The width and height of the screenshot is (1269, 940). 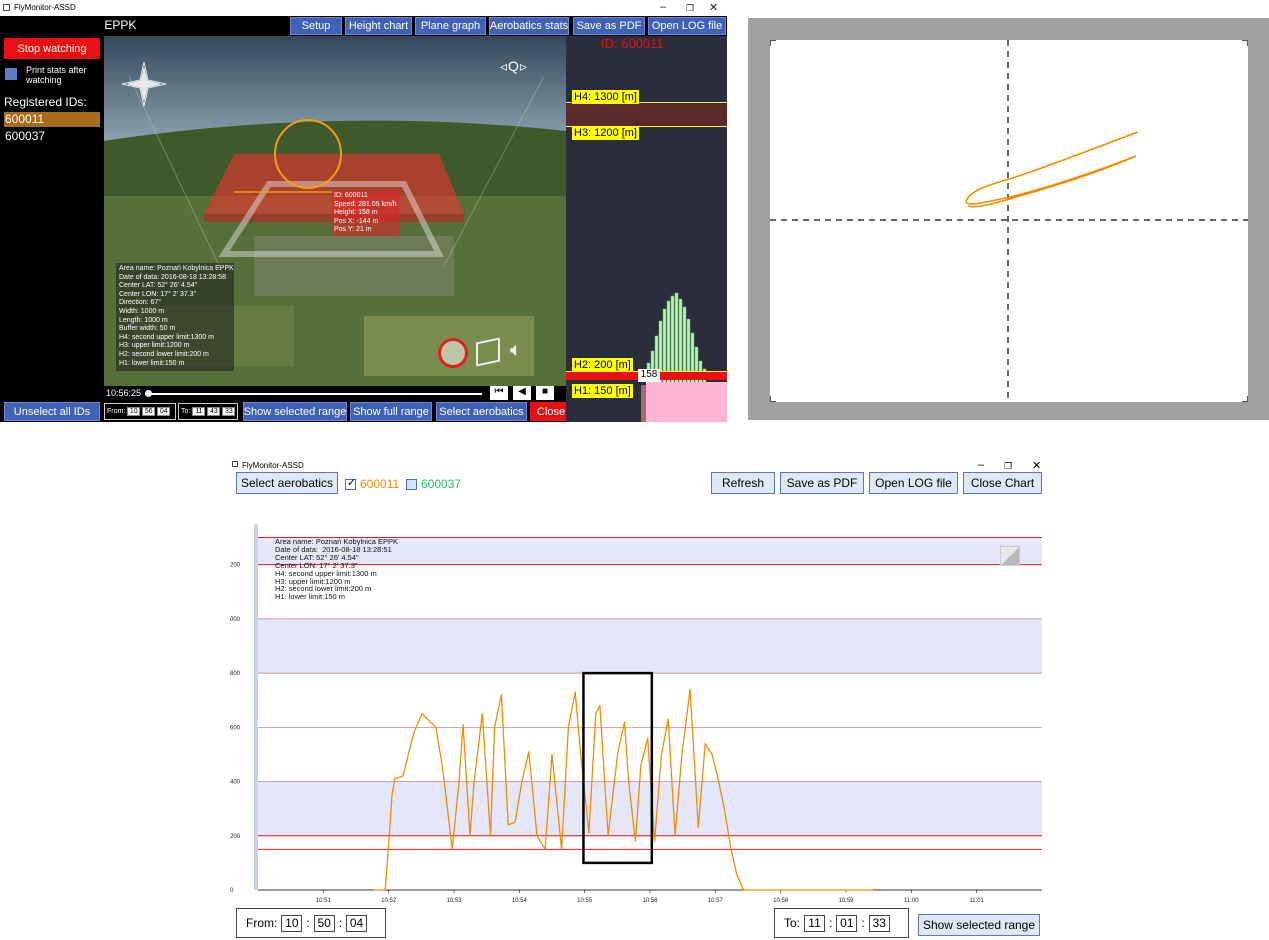 I want to click on y-tick-label: 600, so click(x=235, y=728).